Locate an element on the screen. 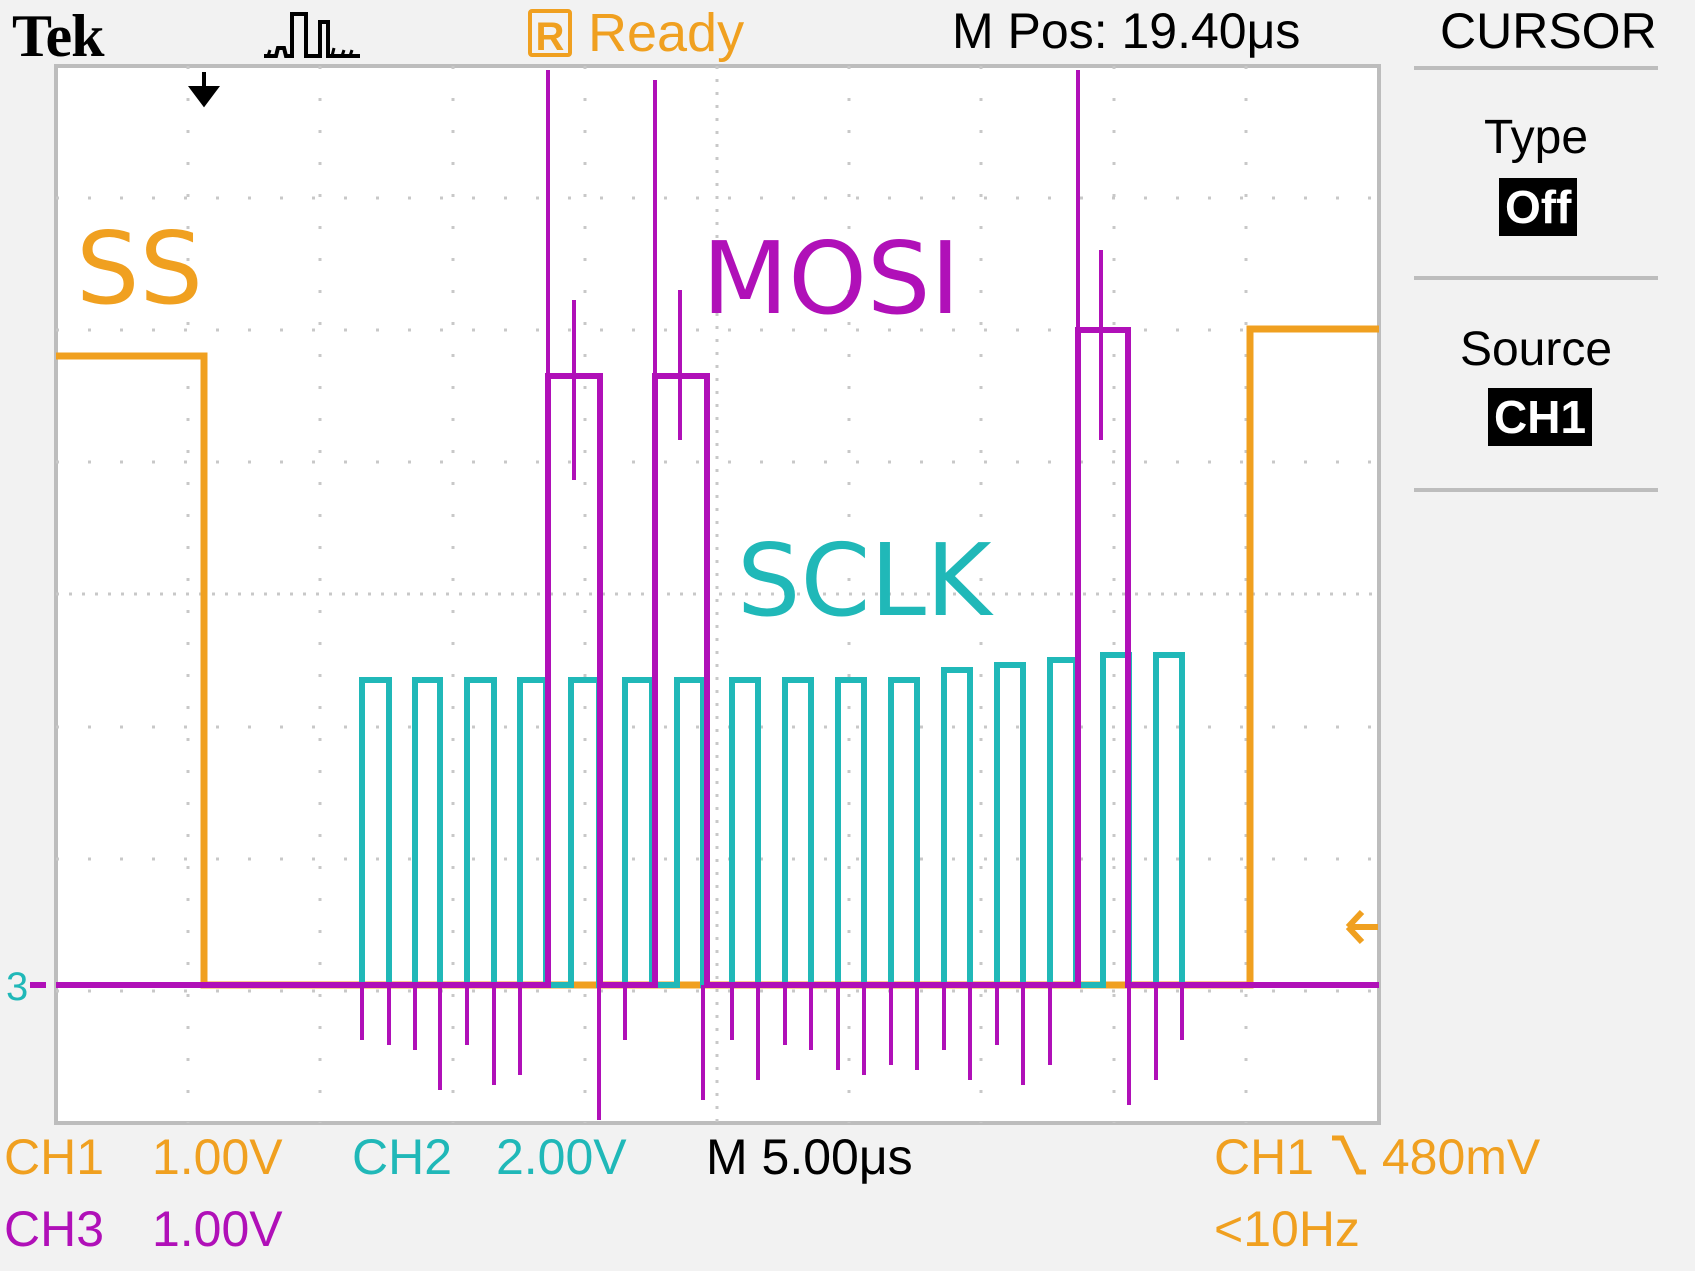 The image size is (1695, 1271). ch1-readout: CH1 1.00V is located at coordinates (143, 1157).